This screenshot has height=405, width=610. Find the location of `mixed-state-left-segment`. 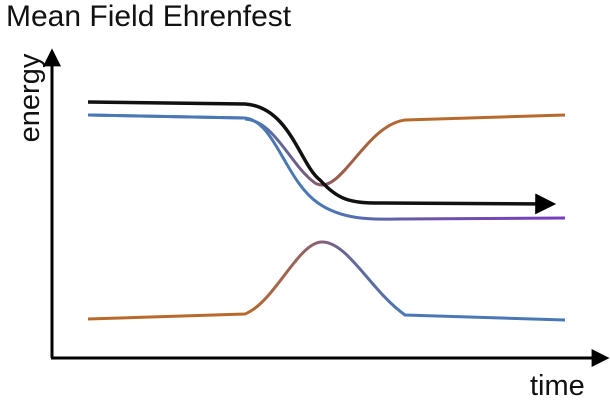

mixed-state-left-segment is located at coordinates (166, 116).